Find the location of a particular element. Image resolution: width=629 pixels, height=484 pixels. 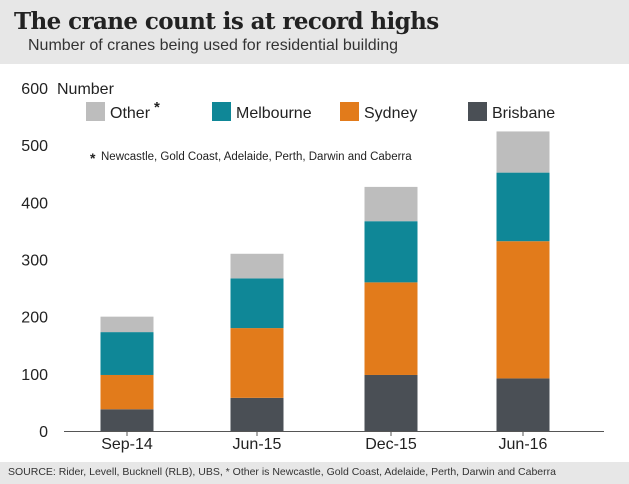

legend-swatch-sydney is located at coordinates (349, 111).